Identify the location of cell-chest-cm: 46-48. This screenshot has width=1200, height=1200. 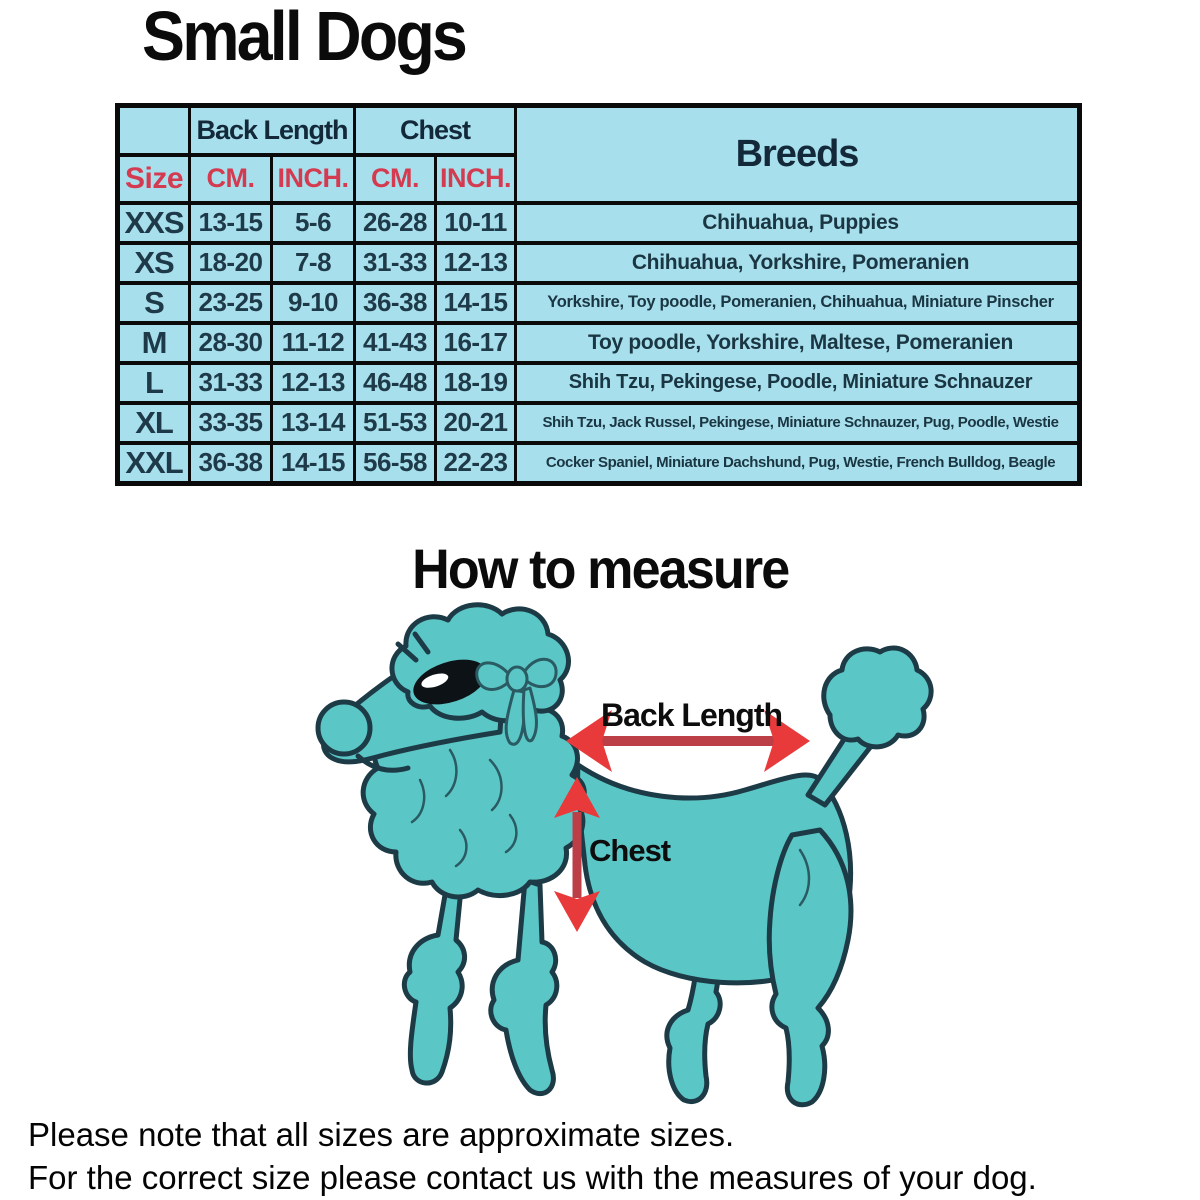
(395, 382).